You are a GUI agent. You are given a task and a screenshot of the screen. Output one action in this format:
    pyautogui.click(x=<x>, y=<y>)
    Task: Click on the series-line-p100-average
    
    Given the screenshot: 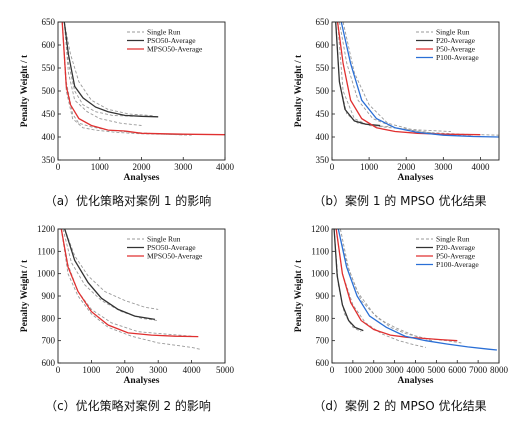 What is the action you would take?
    pyautogui.click(x=419, y=80)
    